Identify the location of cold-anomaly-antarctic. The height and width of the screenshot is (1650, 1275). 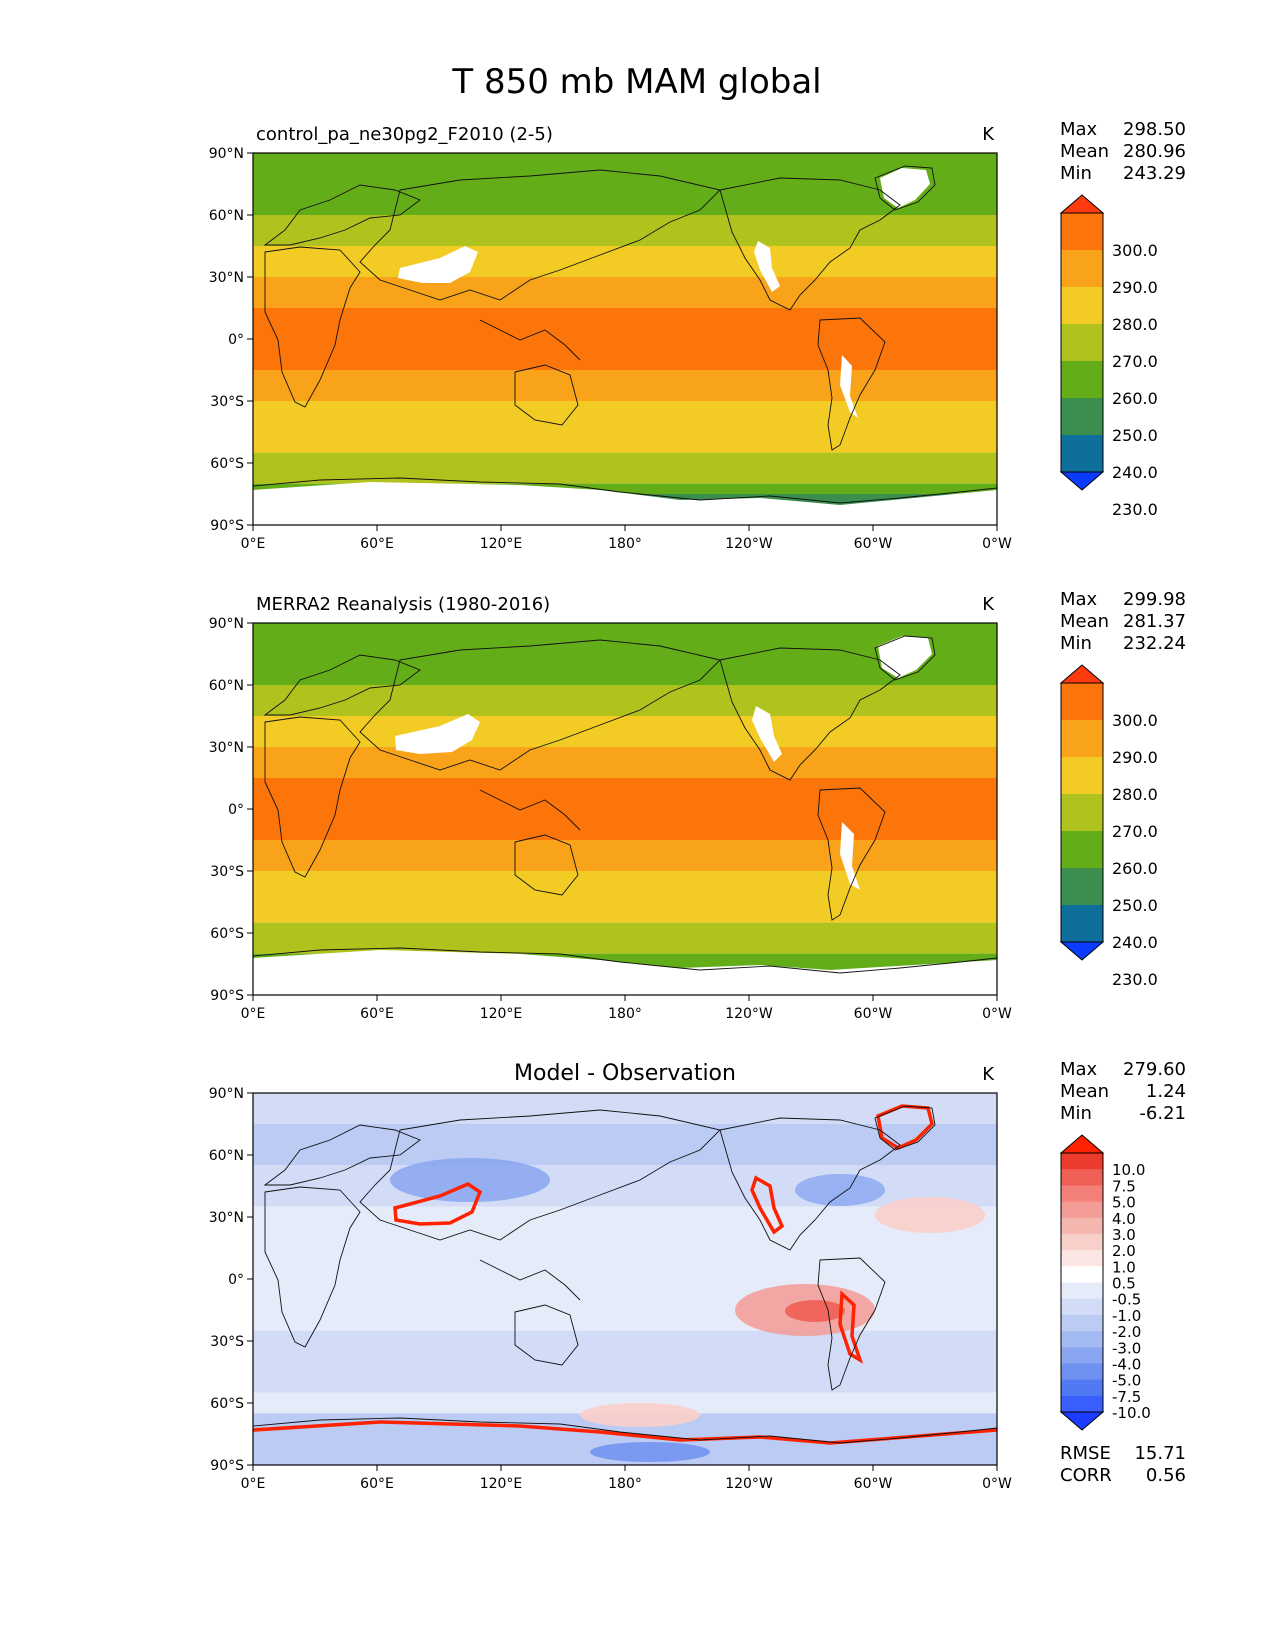
(650, 1452).